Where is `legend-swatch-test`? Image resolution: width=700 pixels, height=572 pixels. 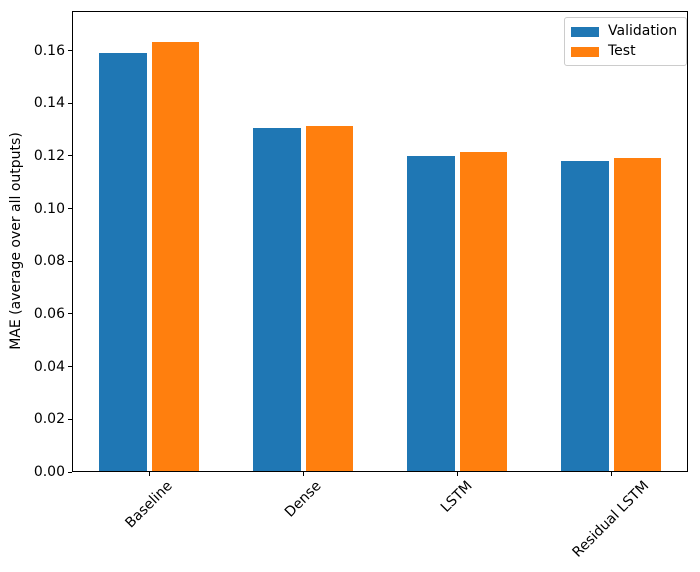
legend-swatch-test is located at coordinates (585, 51).